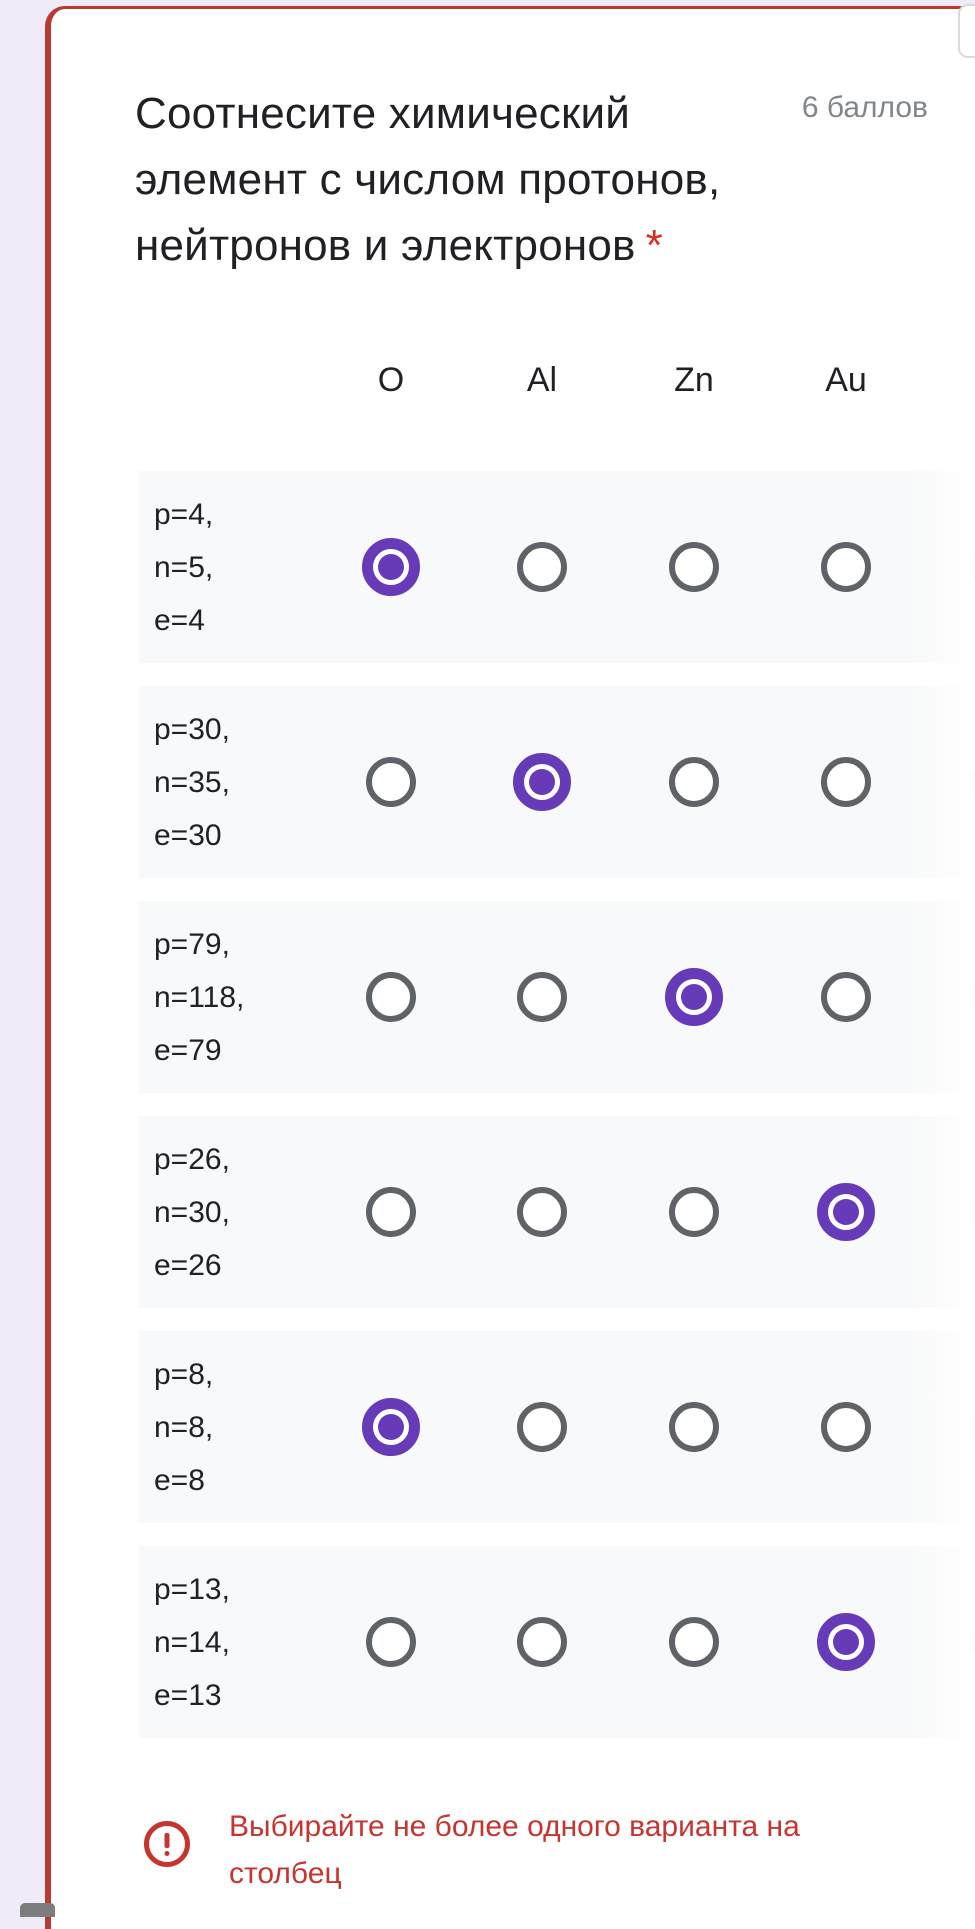 The height and width of the screenshot is (1929, 975). Describe the element at coordinates (864, 107) in the screenshot. I see `points-badge: 6 баллов` at that location.